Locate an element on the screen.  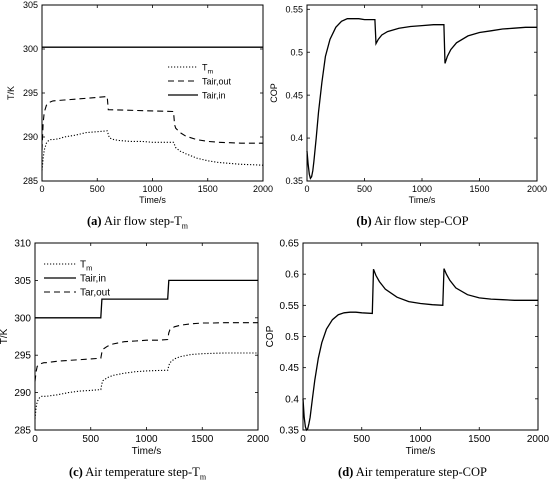
legend-label: Tair,out is located at coordinates (217, 82).